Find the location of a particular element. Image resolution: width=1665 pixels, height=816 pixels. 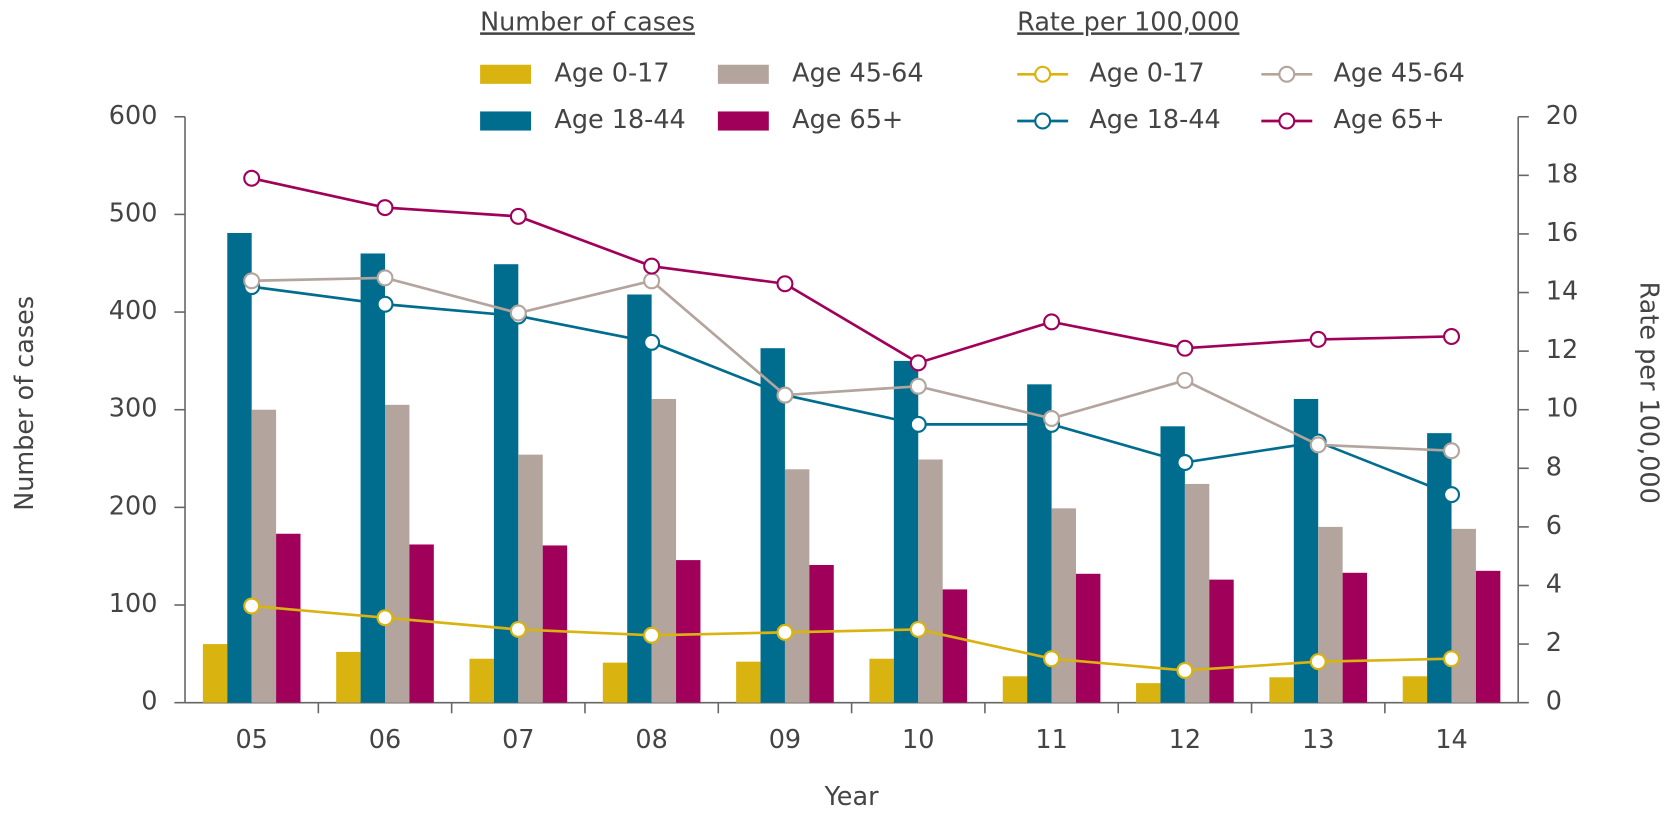

x-tick-label: 09 is located at coordinates (785, 740).